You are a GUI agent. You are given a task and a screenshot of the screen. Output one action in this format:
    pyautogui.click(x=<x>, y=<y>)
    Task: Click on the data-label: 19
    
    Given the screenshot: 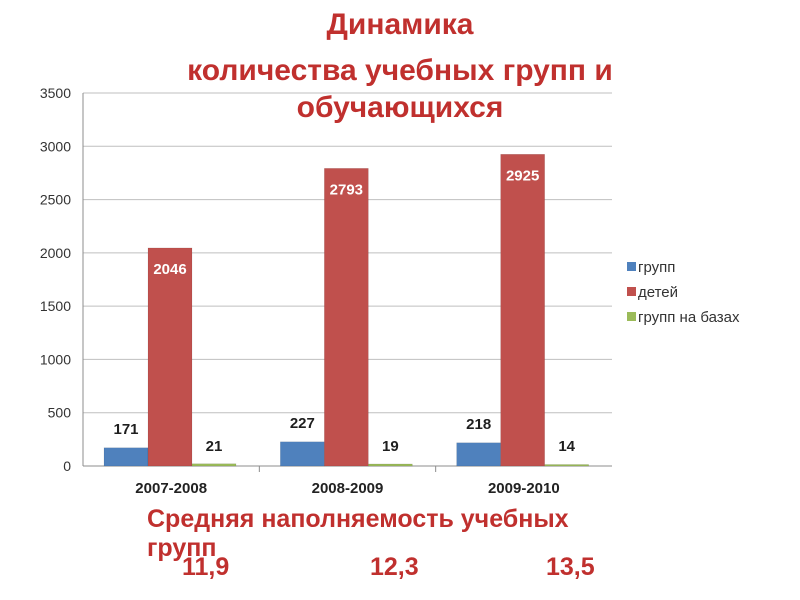 What is the action you would take?
    pyautogui.click(x=390, y=446)
    